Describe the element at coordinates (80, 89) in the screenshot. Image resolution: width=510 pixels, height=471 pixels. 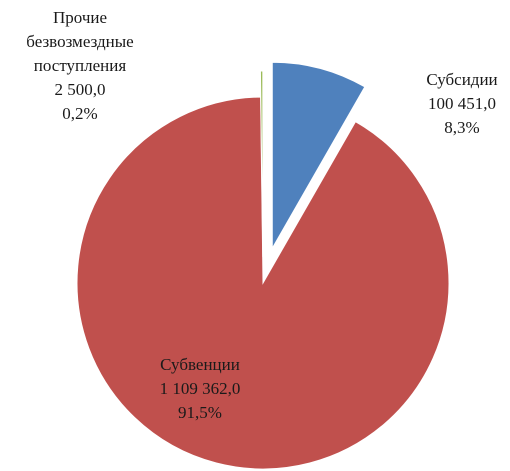
I see `value-label: 2 500,0` at that location.